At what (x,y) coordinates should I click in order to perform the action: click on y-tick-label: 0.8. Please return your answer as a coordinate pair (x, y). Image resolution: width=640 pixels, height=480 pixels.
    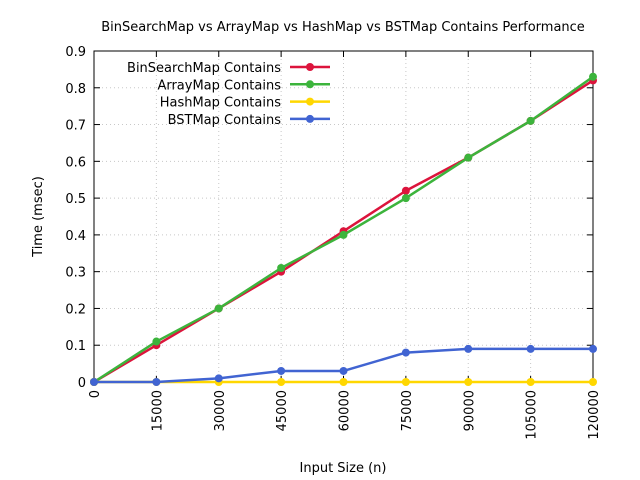
    Looking at the image, I should click on (75, 89).